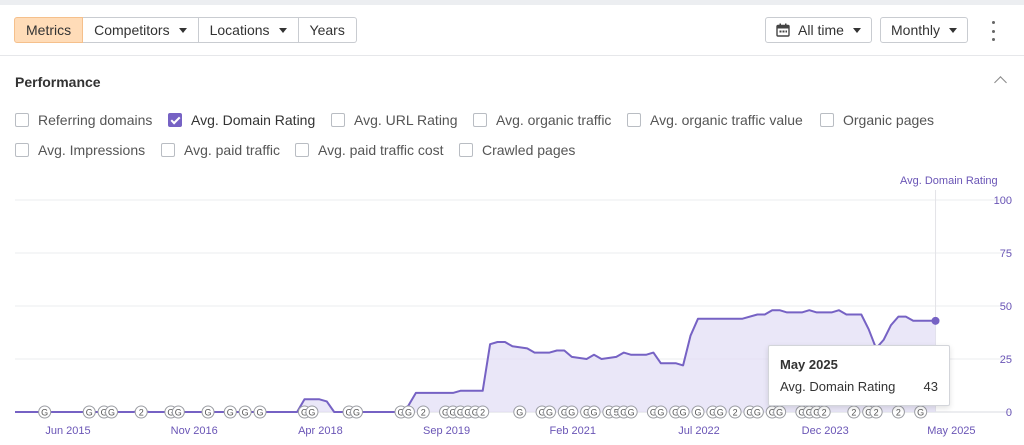 The height and width of the screenshot is (445, 1024). What do you see at coordinates (1003, 201) in the screenshot?
I see `y-tick-label: 100` at bounding box center [1003, 201].